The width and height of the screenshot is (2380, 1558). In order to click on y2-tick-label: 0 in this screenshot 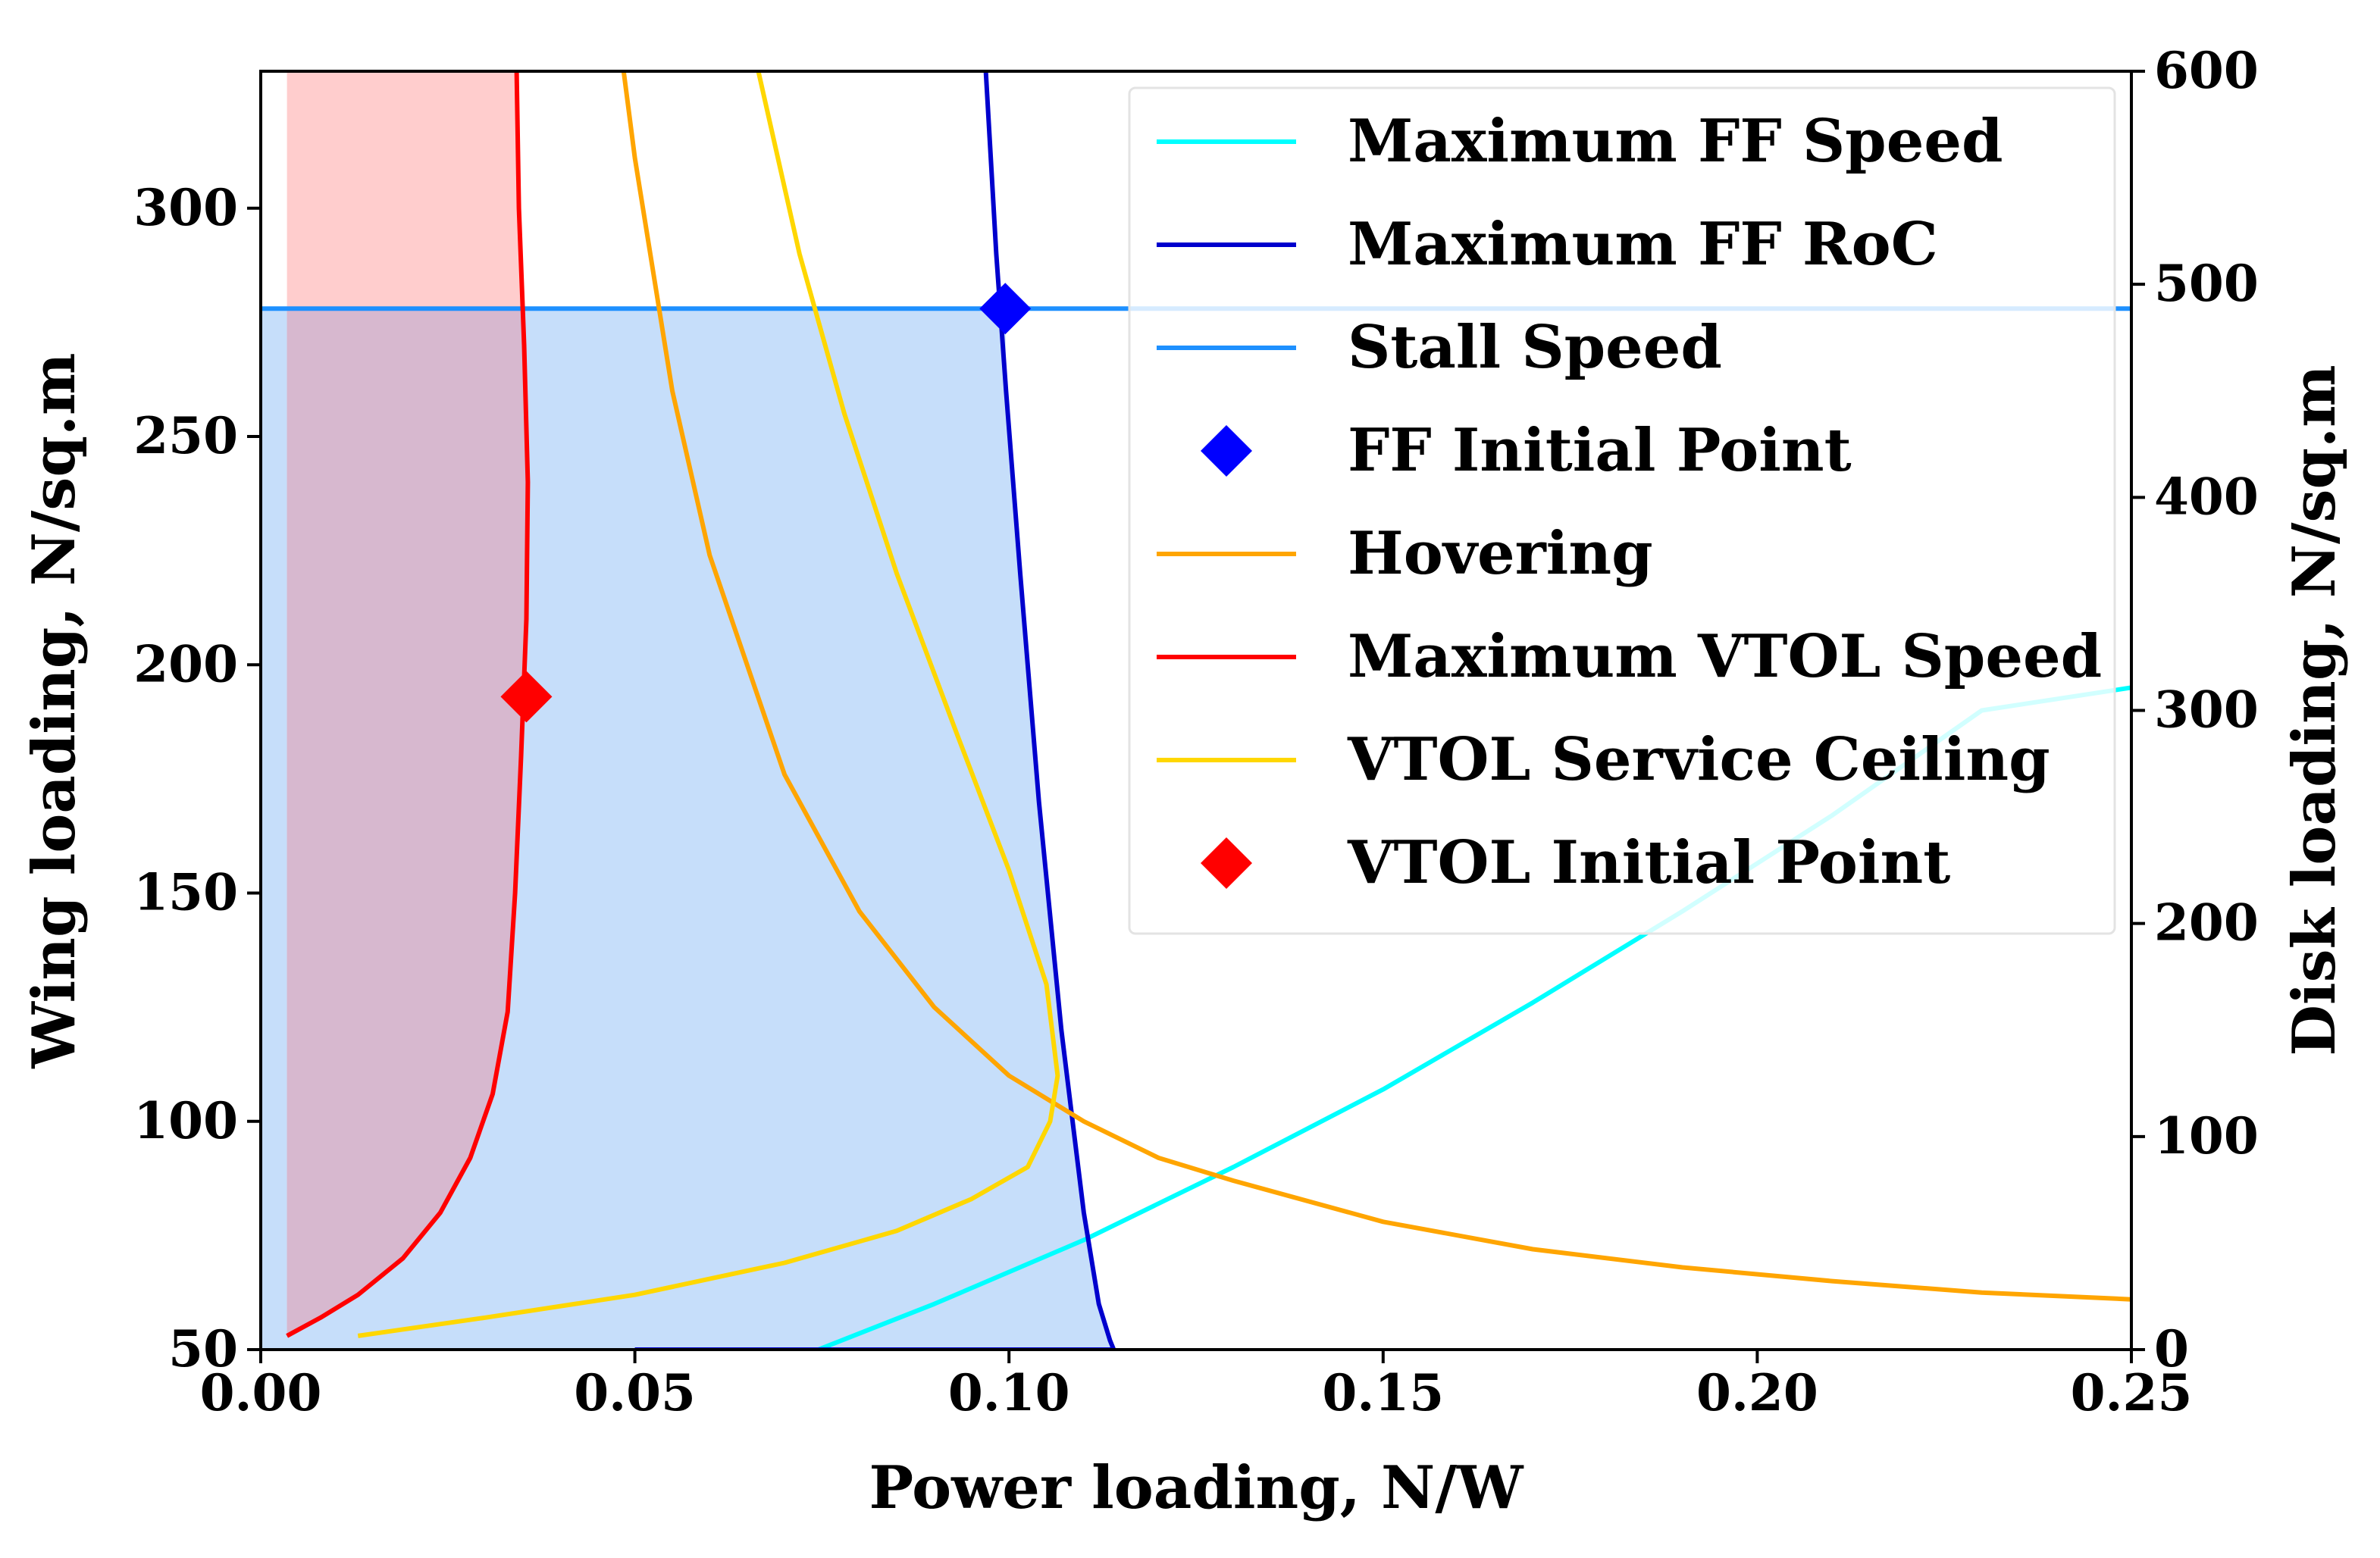, I will do `click(2171, 1348)`.